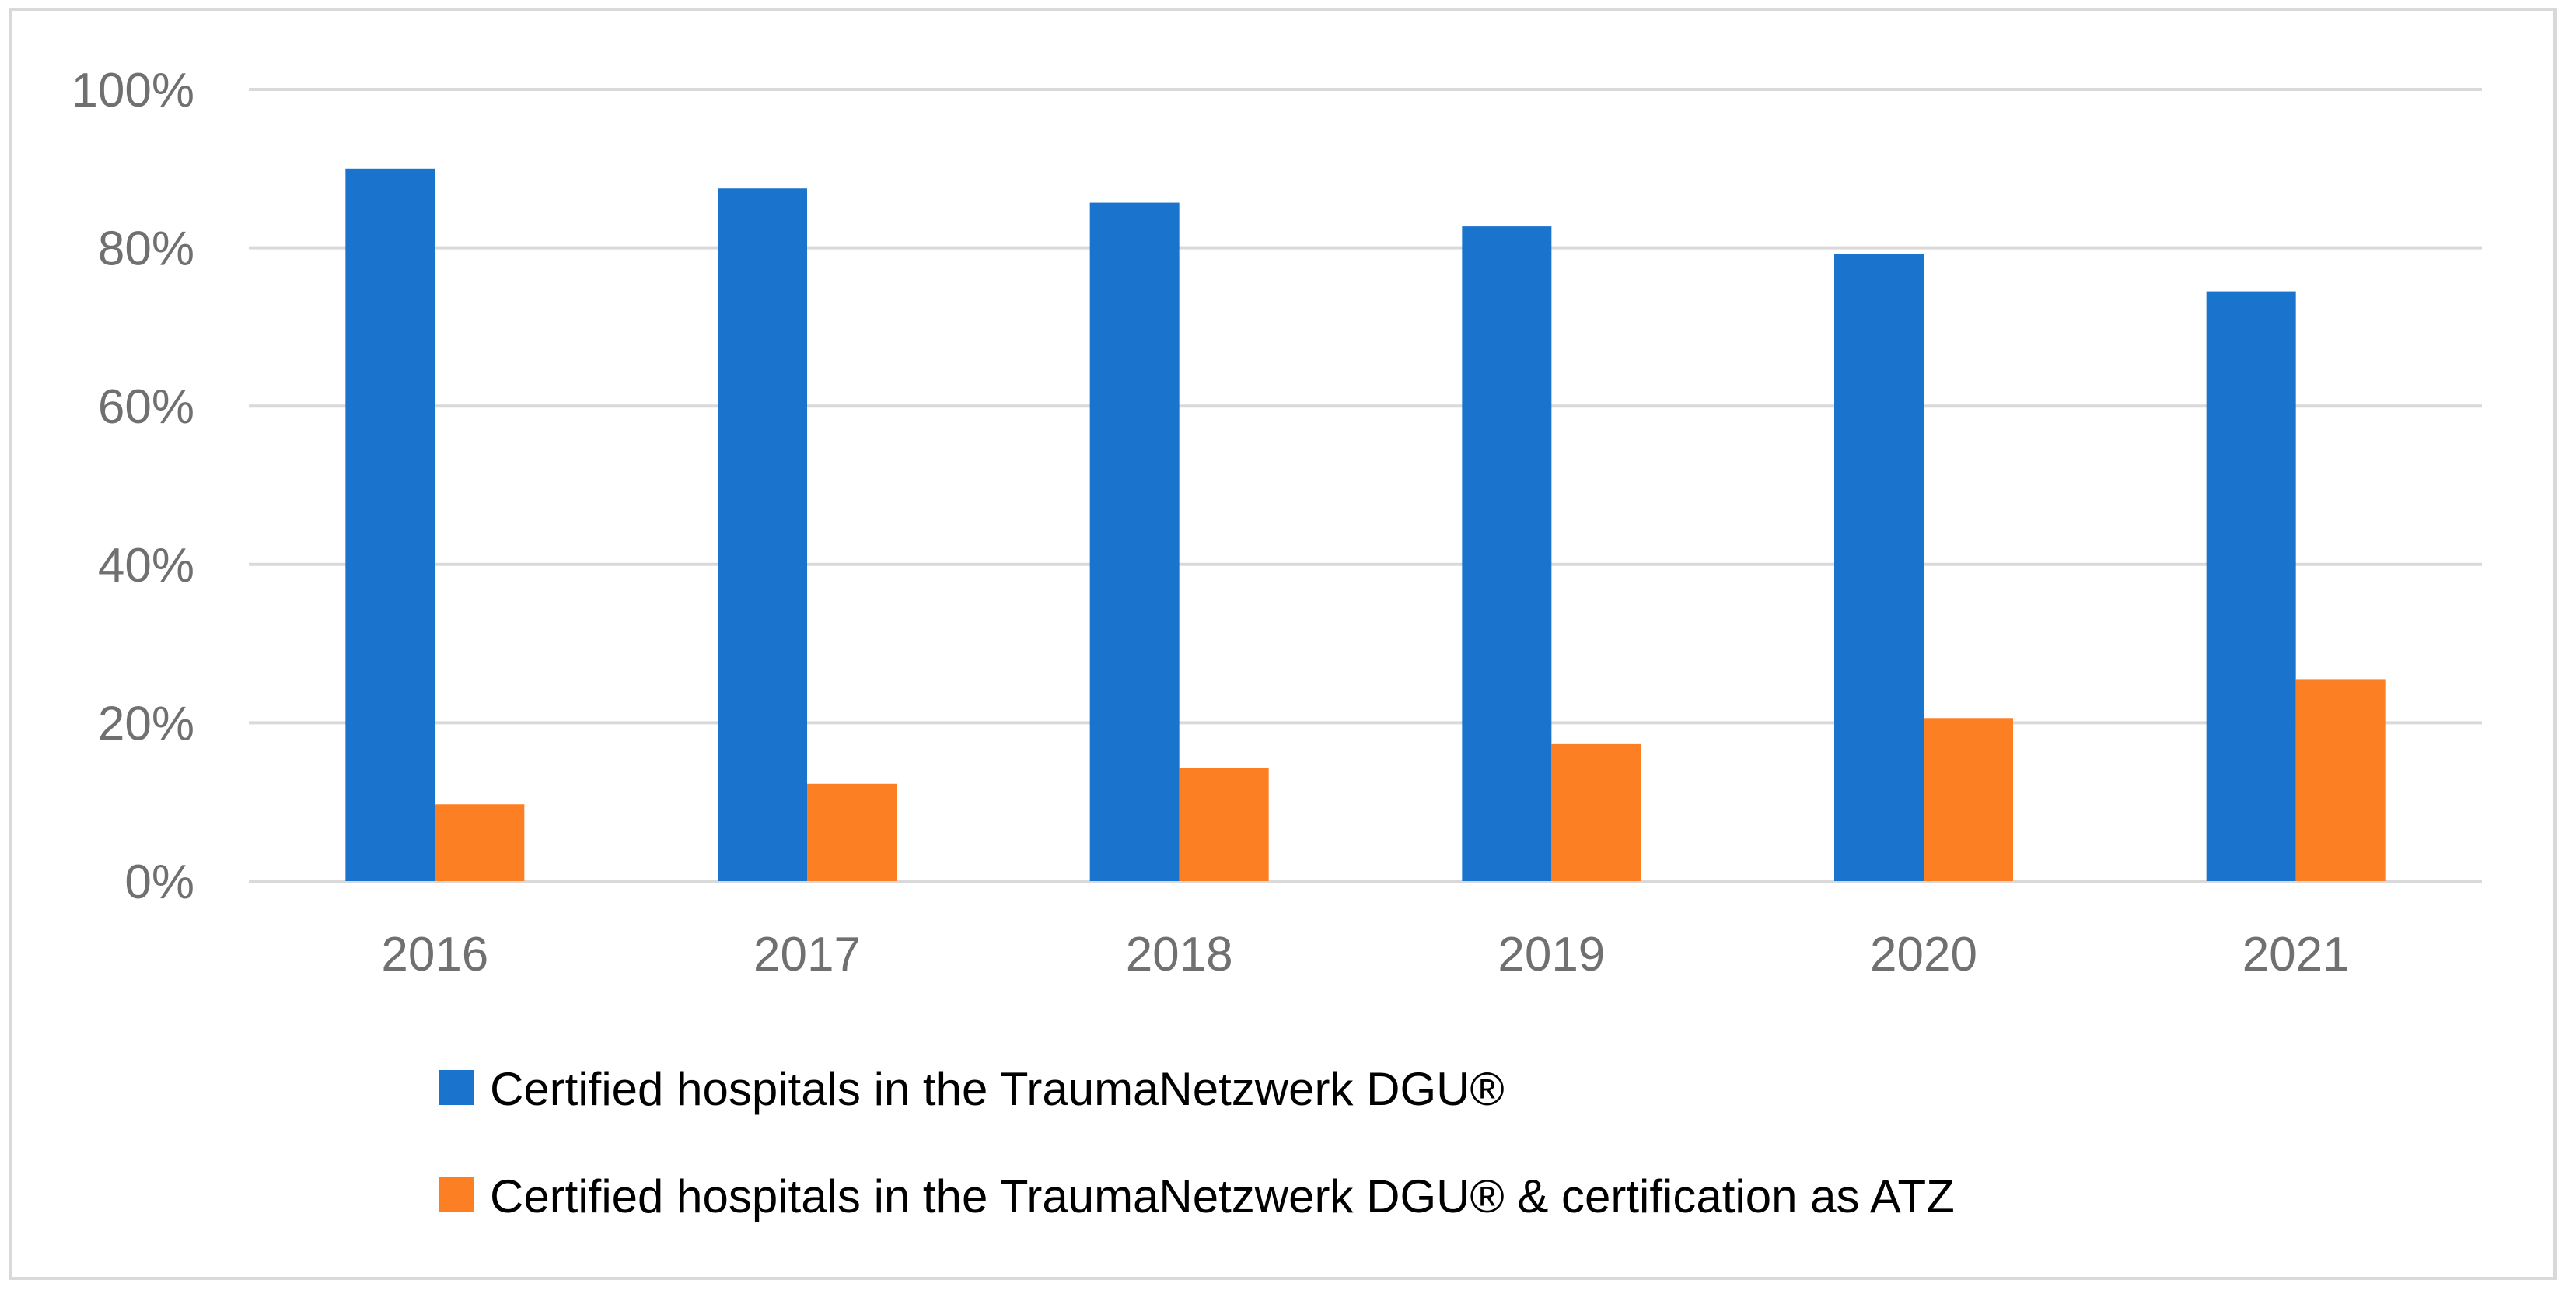 The image size is (2576, 1301). Describe the element at coordinates (807, 954) in the screenshot. I see `x-tick-label: 2017` at that location.